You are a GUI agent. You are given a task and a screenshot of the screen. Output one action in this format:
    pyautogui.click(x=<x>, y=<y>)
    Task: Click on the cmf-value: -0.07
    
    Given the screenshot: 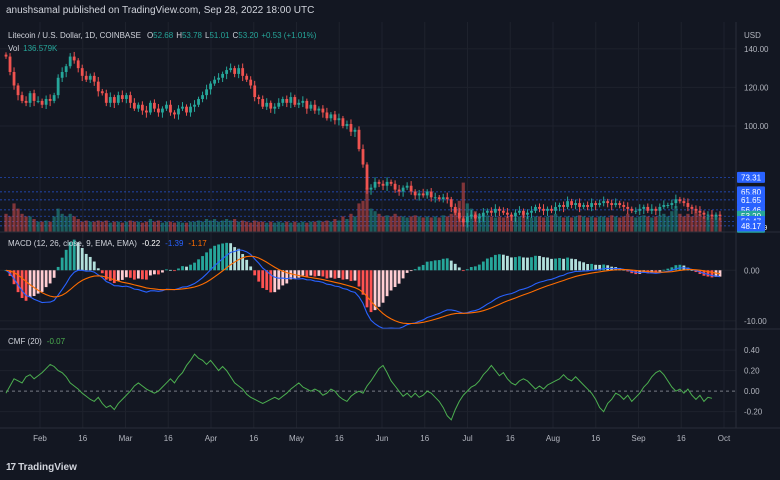 What is the action you would take?
    pyautogui.click(x=56, y=341)
    